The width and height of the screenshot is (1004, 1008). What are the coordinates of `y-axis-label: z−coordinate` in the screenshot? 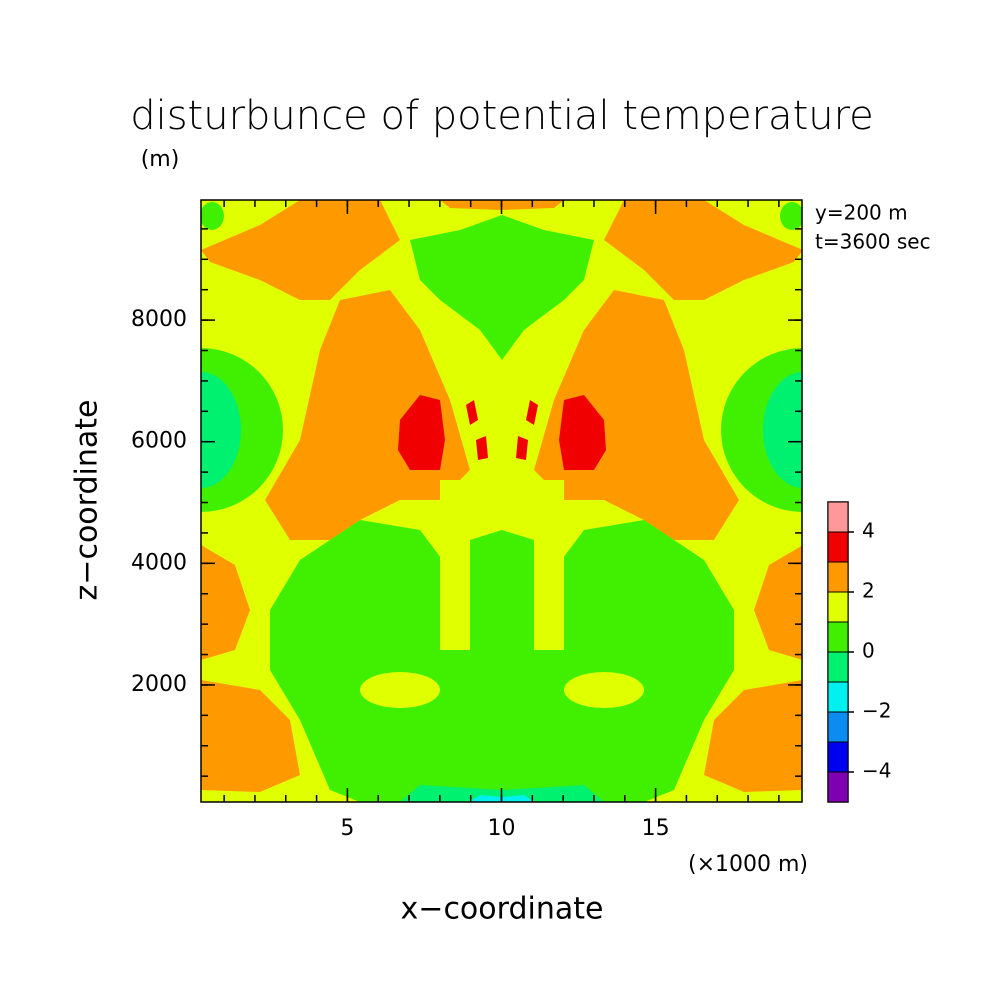 It's located at (87, 500).